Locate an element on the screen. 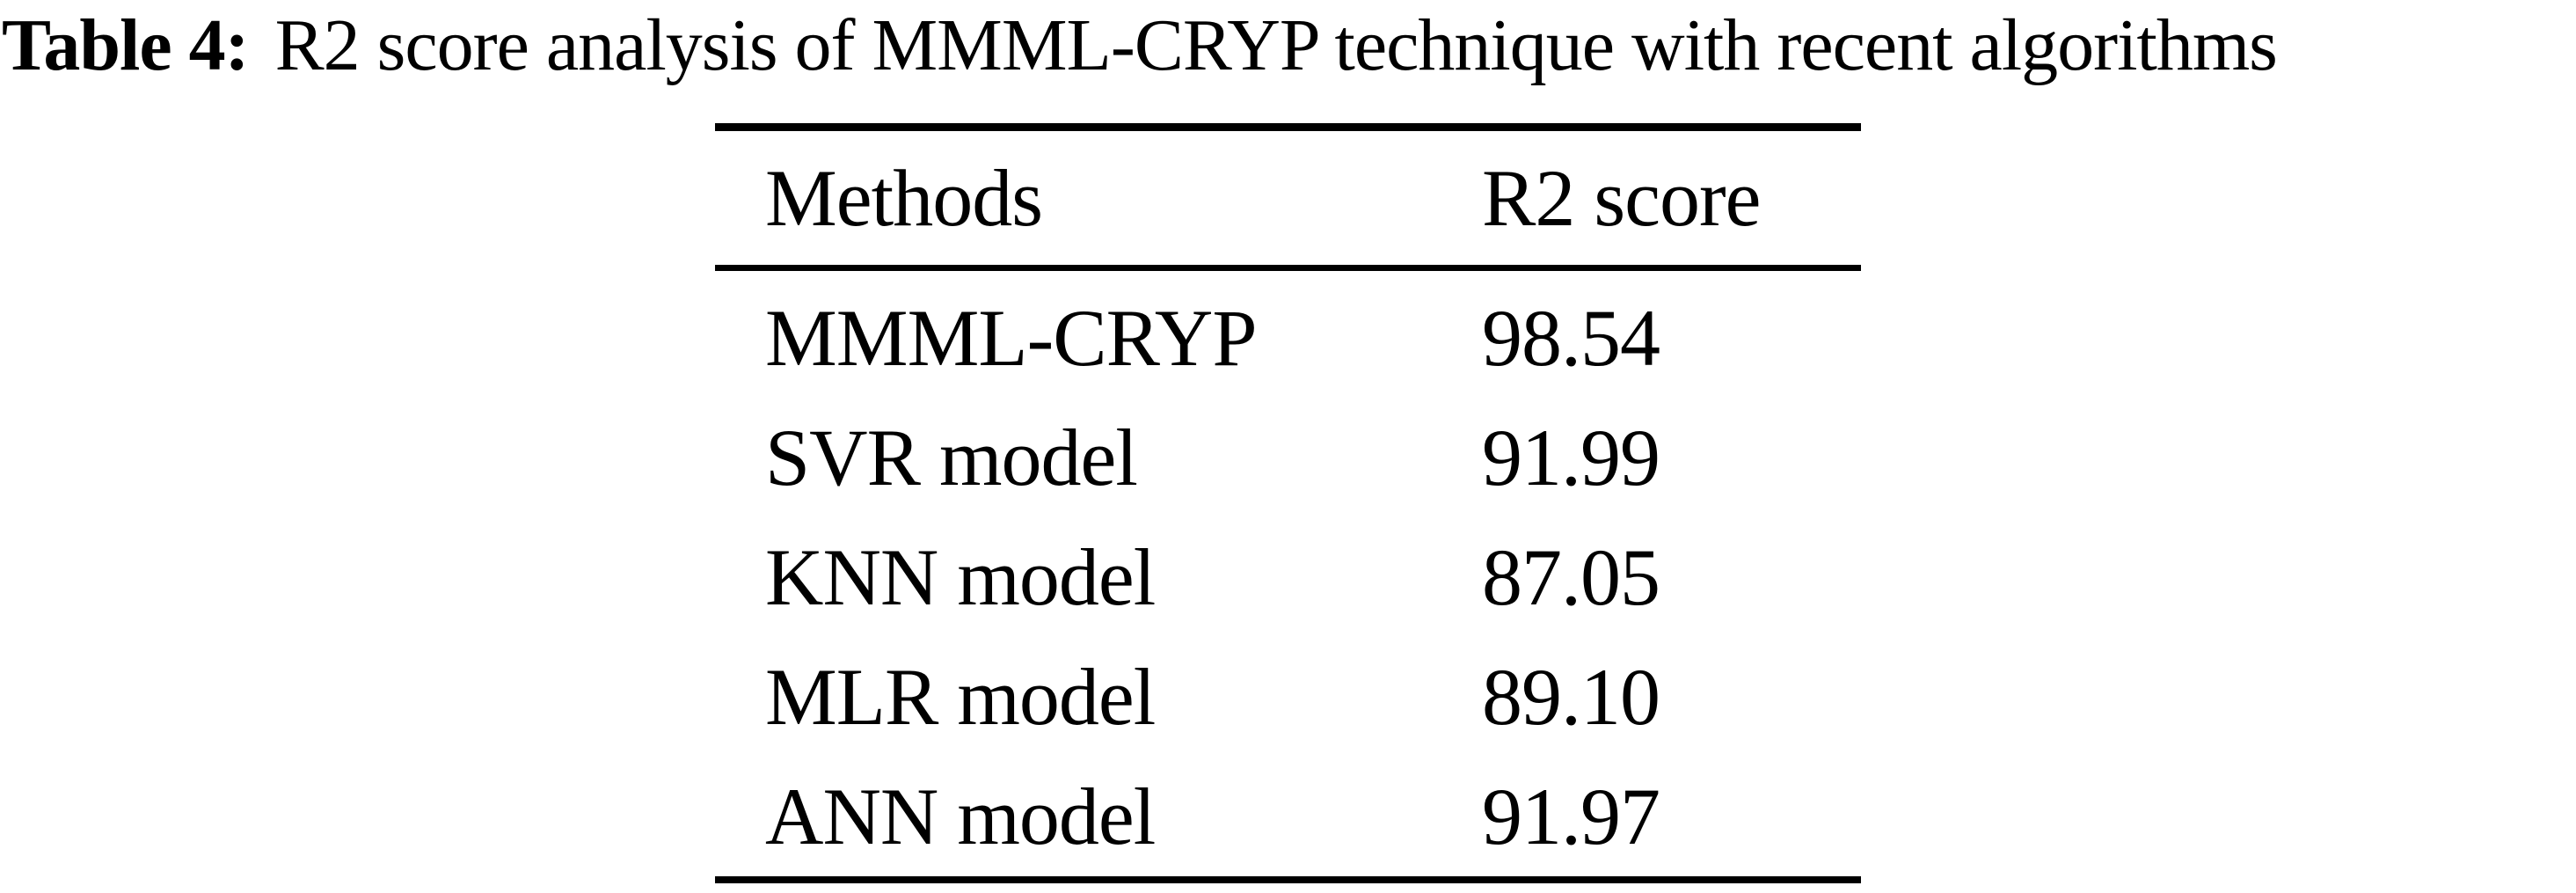 The width and height of the screenshot is (2576, 893). score-cell: 98.54 is located at coordinates (1571, 338).